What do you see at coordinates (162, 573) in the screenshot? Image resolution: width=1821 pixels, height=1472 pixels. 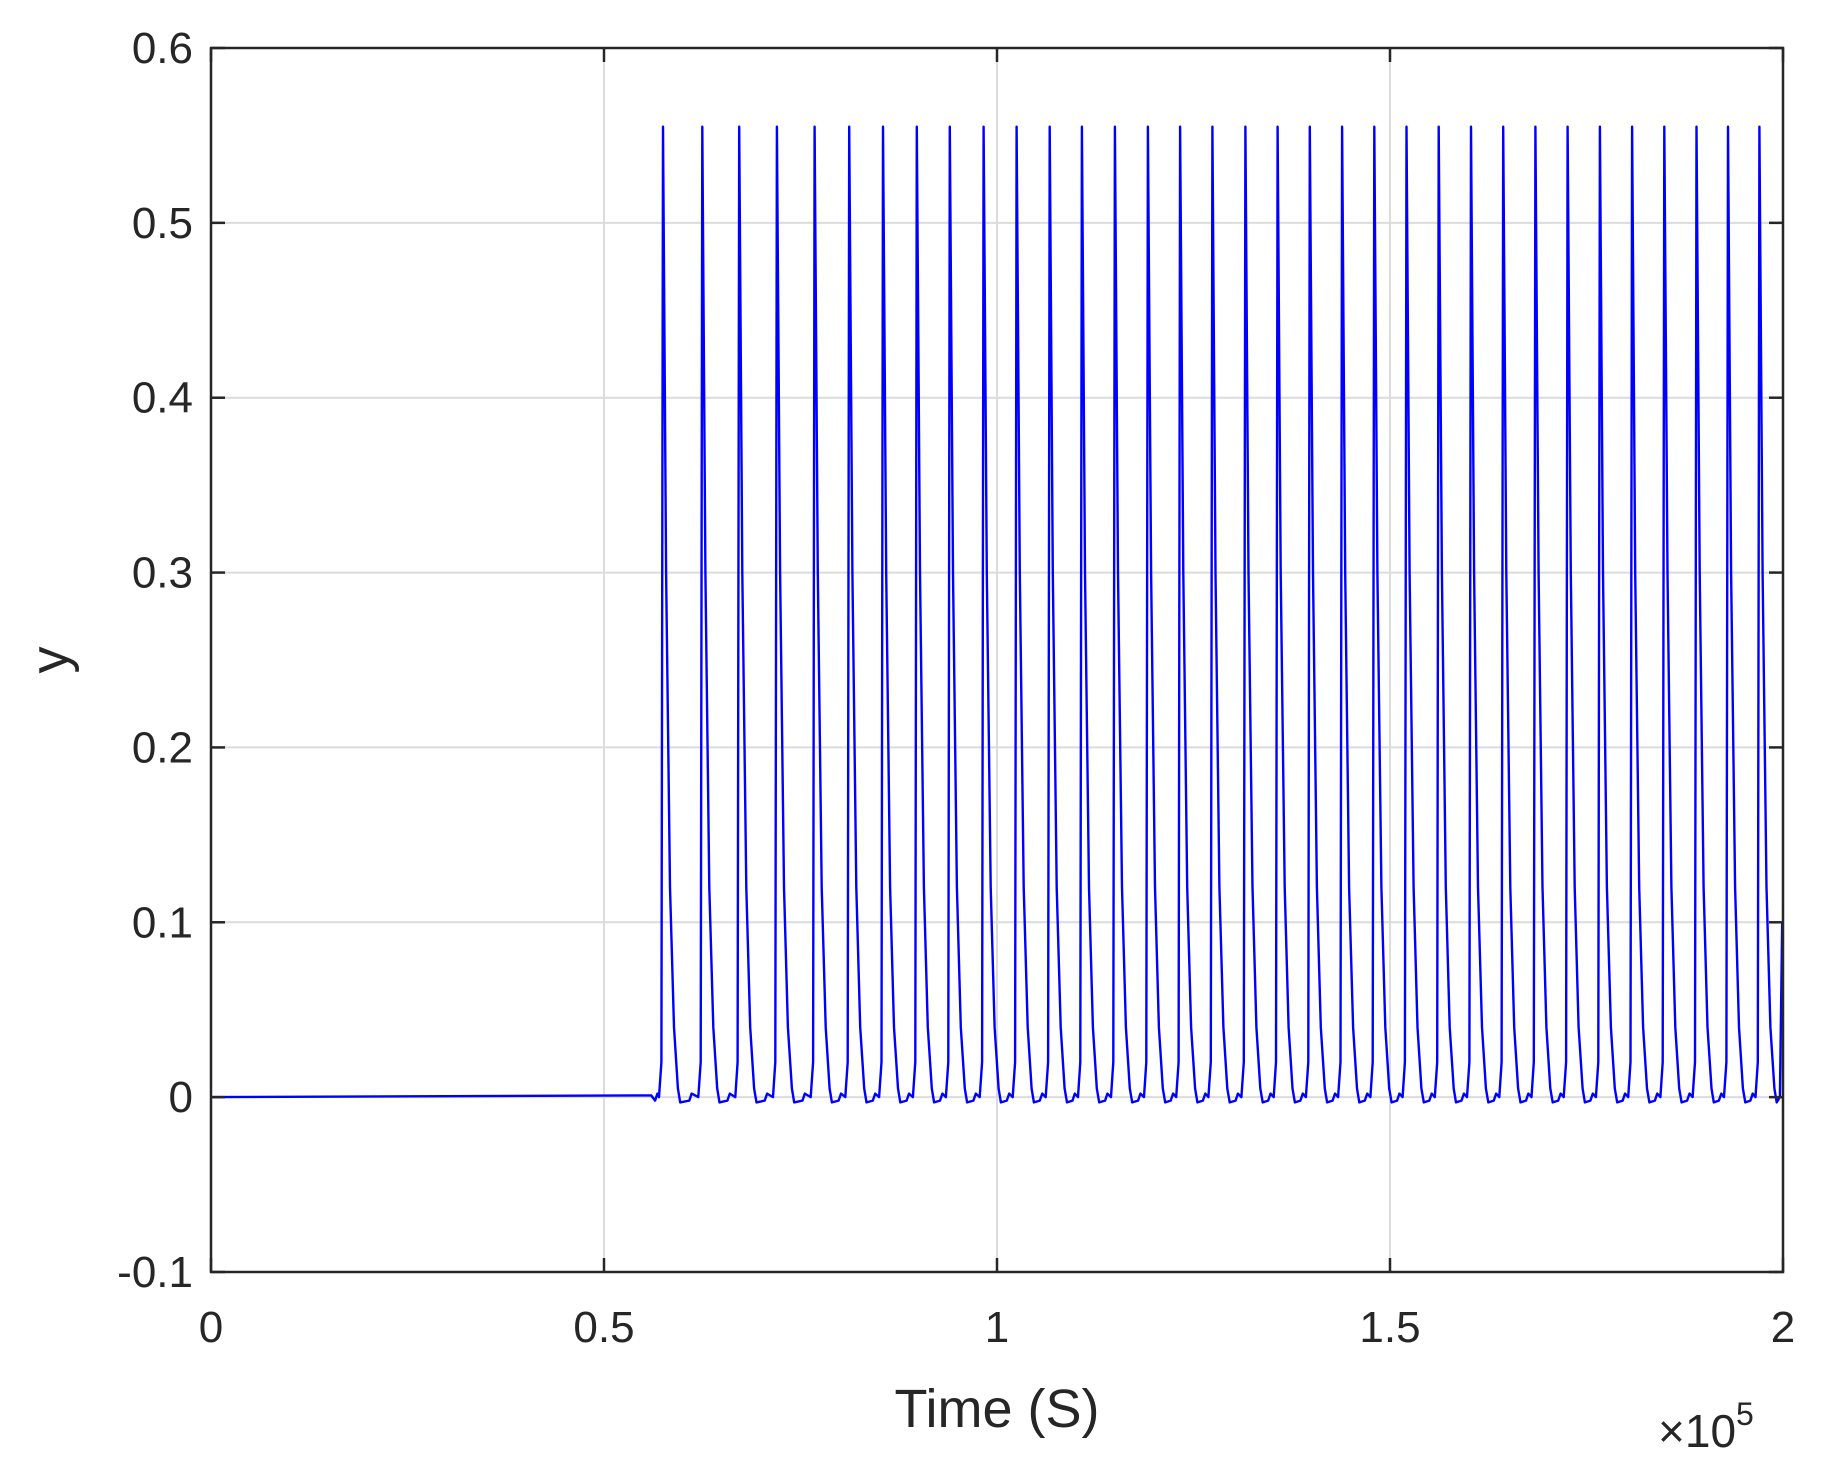 I see `y-tick-label: 0.3` at bounding box center [162, 573].